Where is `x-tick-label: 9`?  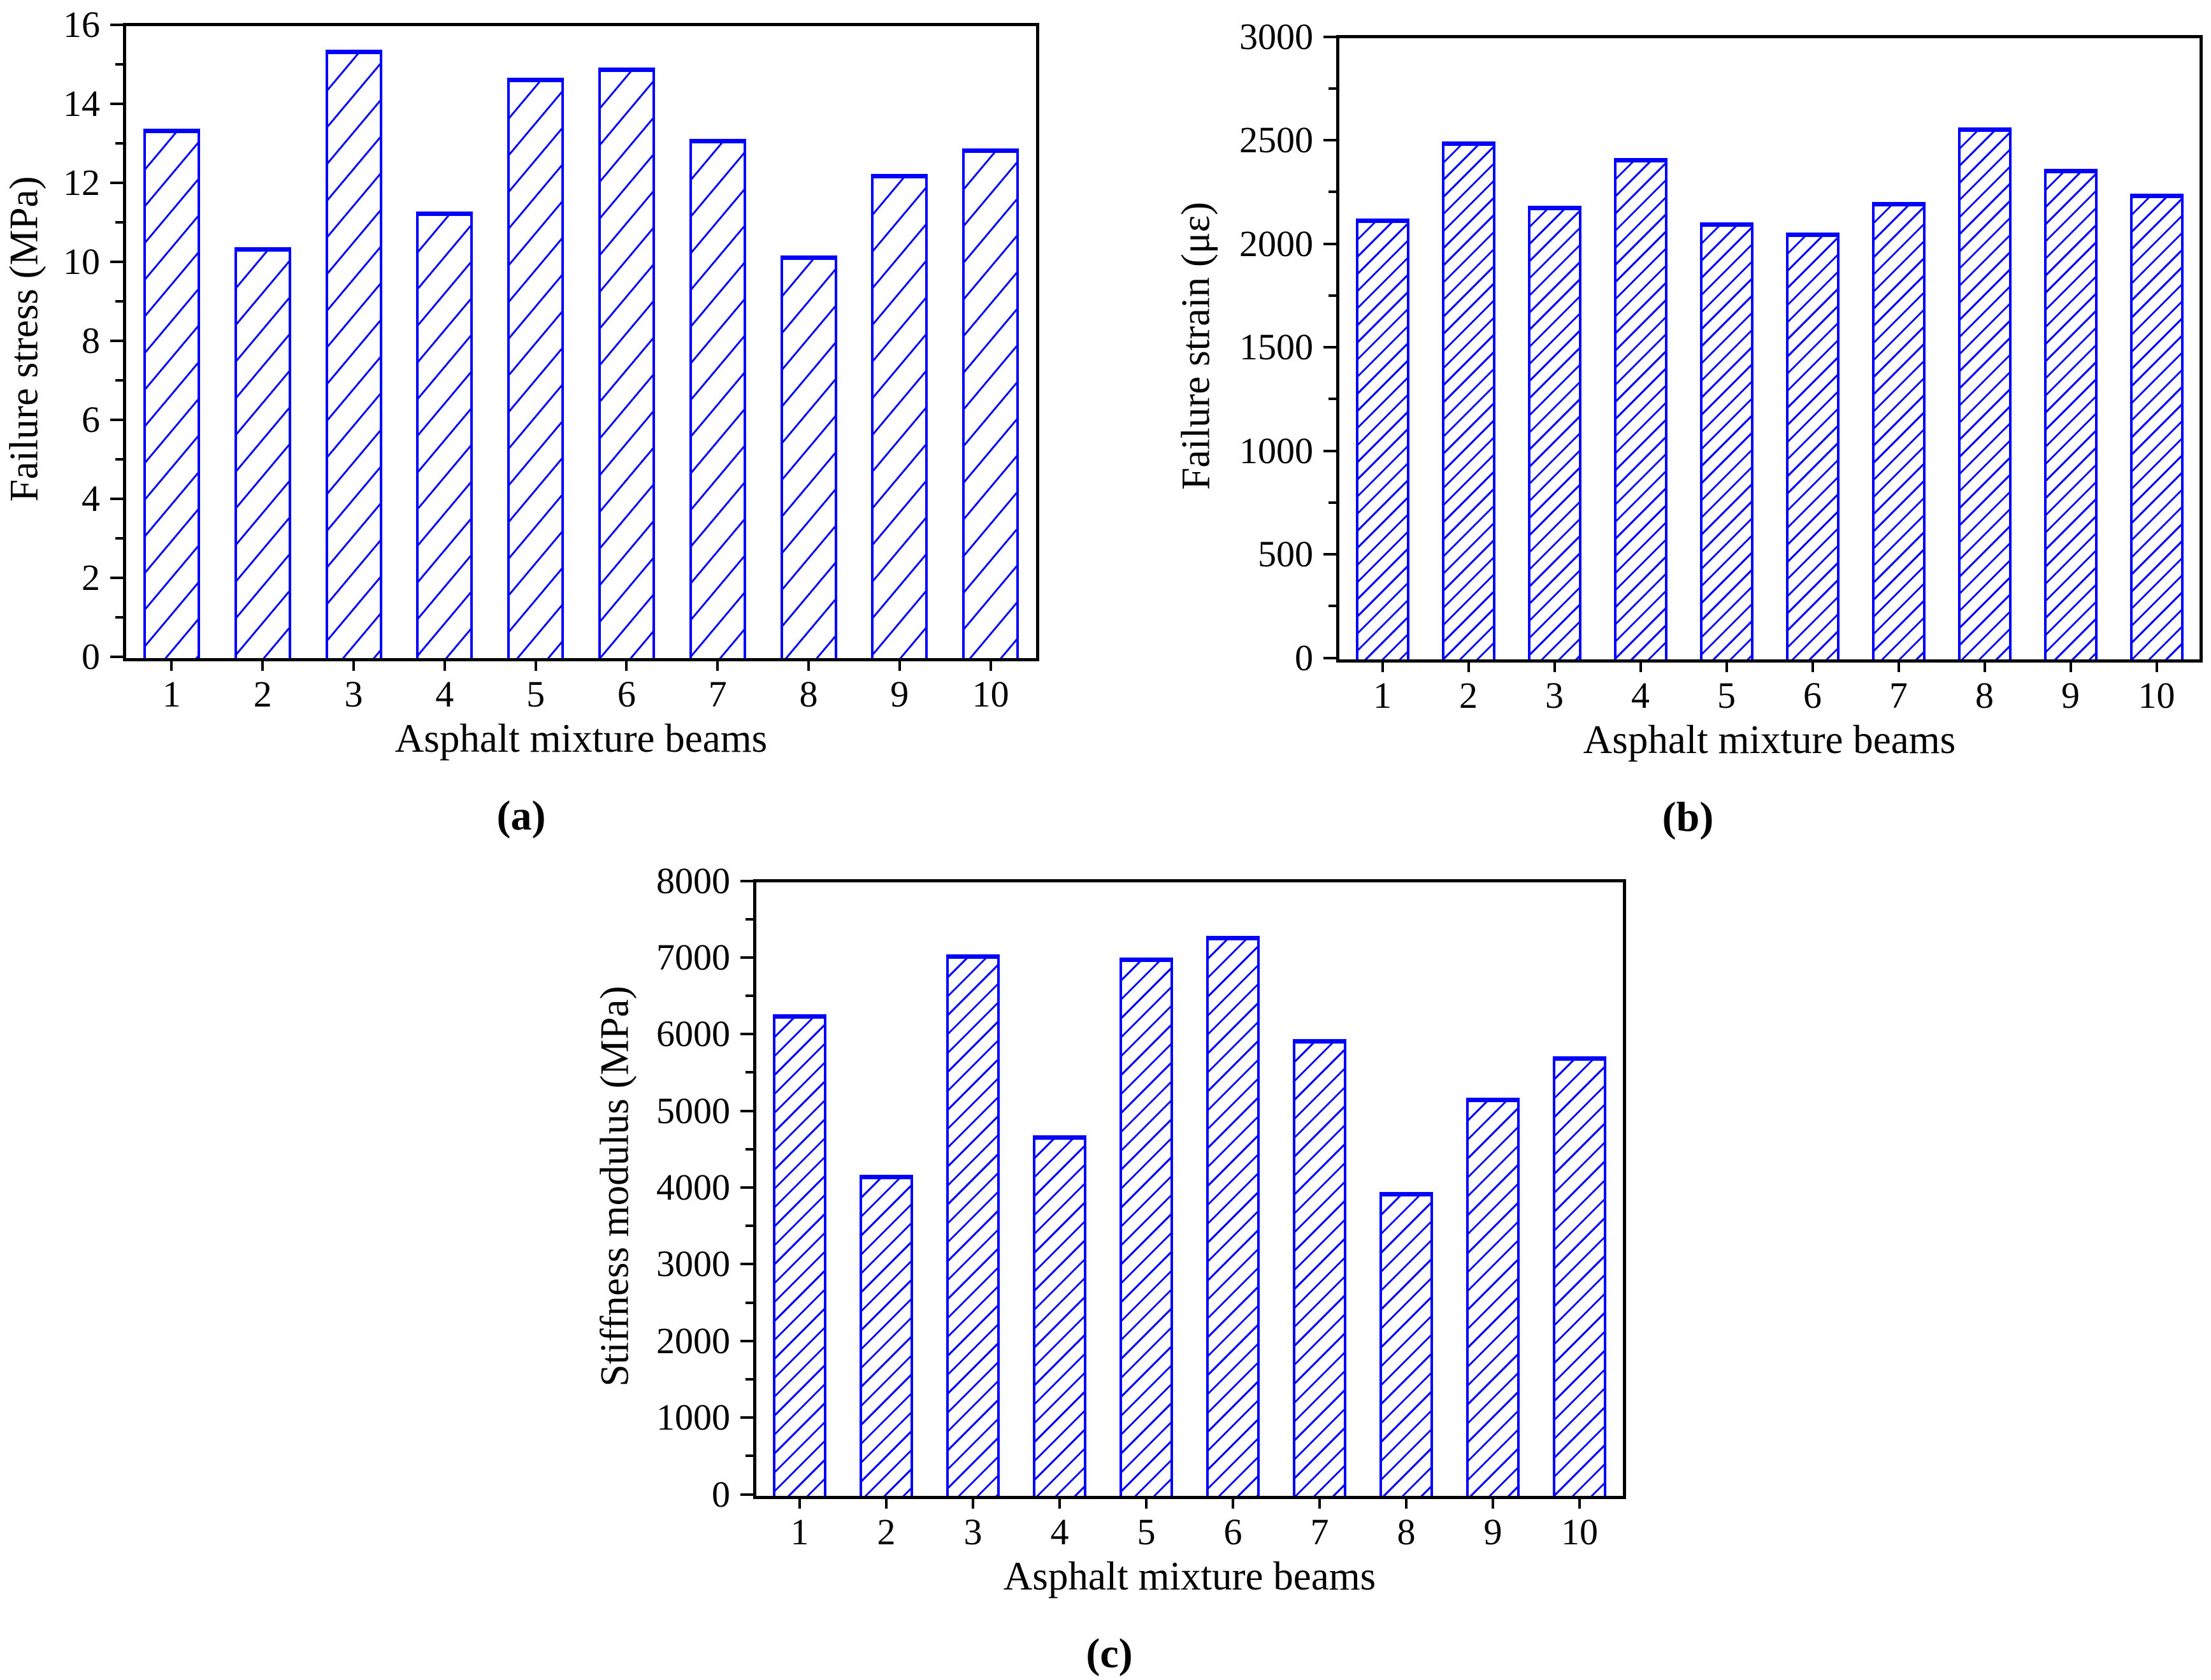 x-tick-label: 9 is located at coordinates (899, 694).